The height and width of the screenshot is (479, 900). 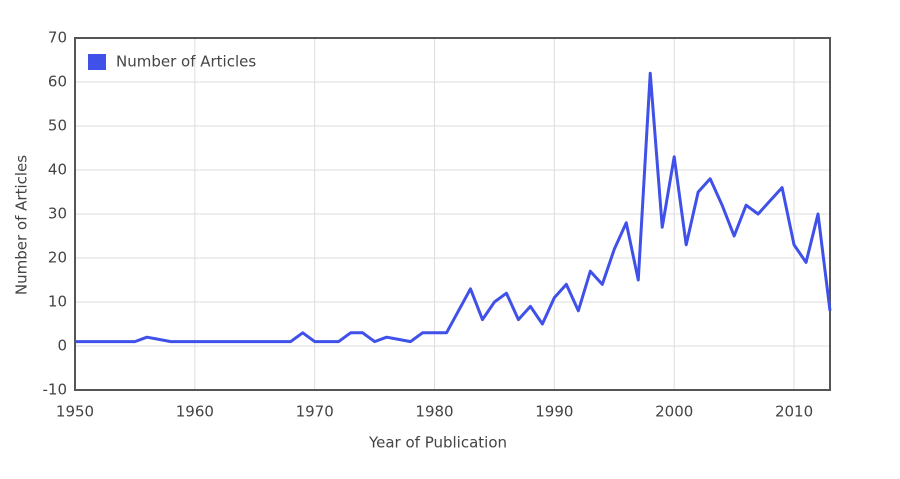 I want to click on y-tick-label: 70, so click(x=57, y=38).